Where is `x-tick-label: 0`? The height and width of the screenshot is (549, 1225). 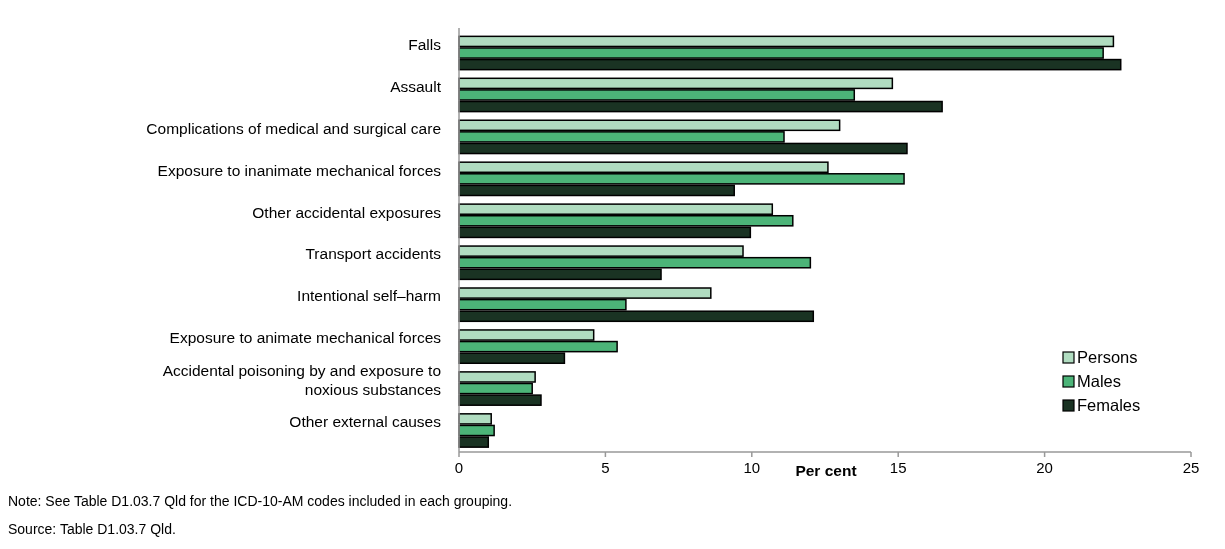 x-tick-label: 0 is located at coordinates (459, 467).